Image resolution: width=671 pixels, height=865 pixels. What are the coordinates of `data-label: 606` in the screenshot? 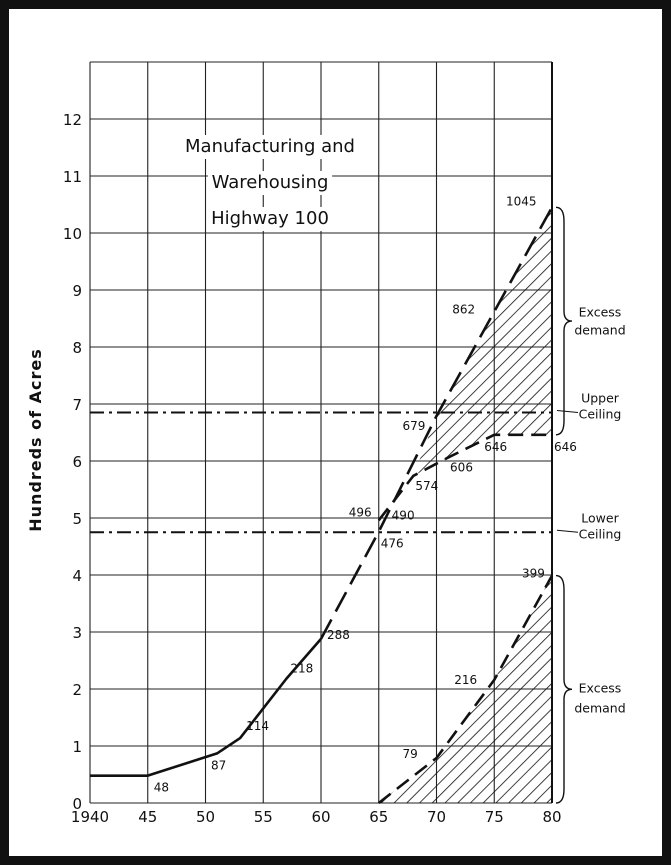 It's located at (461, 468).